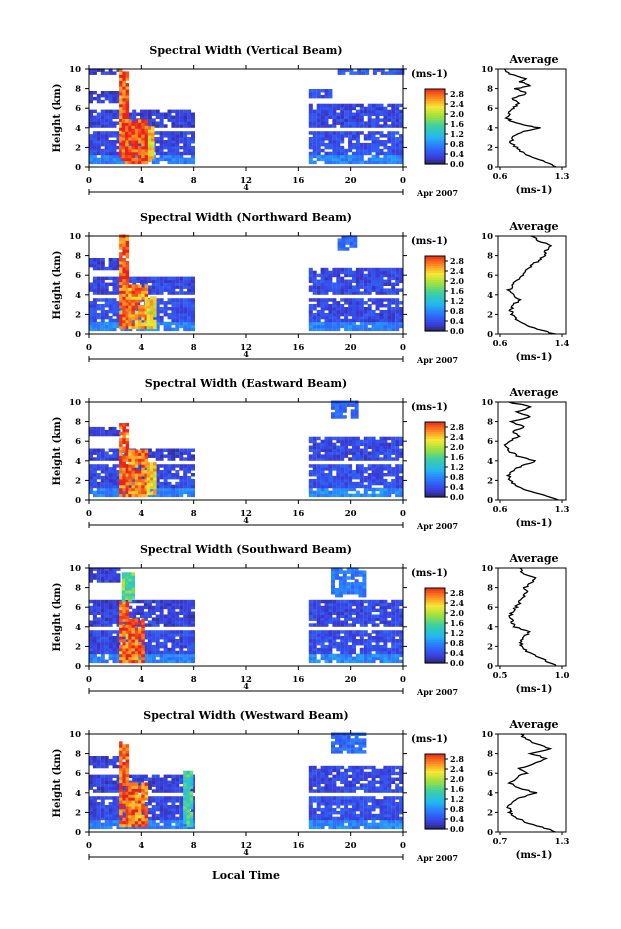 This screenshot has width=621, height=929. What do you see at coordinates (457, 613) in the screenshot?
I see `colorbar-tick-label: 2.0` at bounding box center [457, 613].